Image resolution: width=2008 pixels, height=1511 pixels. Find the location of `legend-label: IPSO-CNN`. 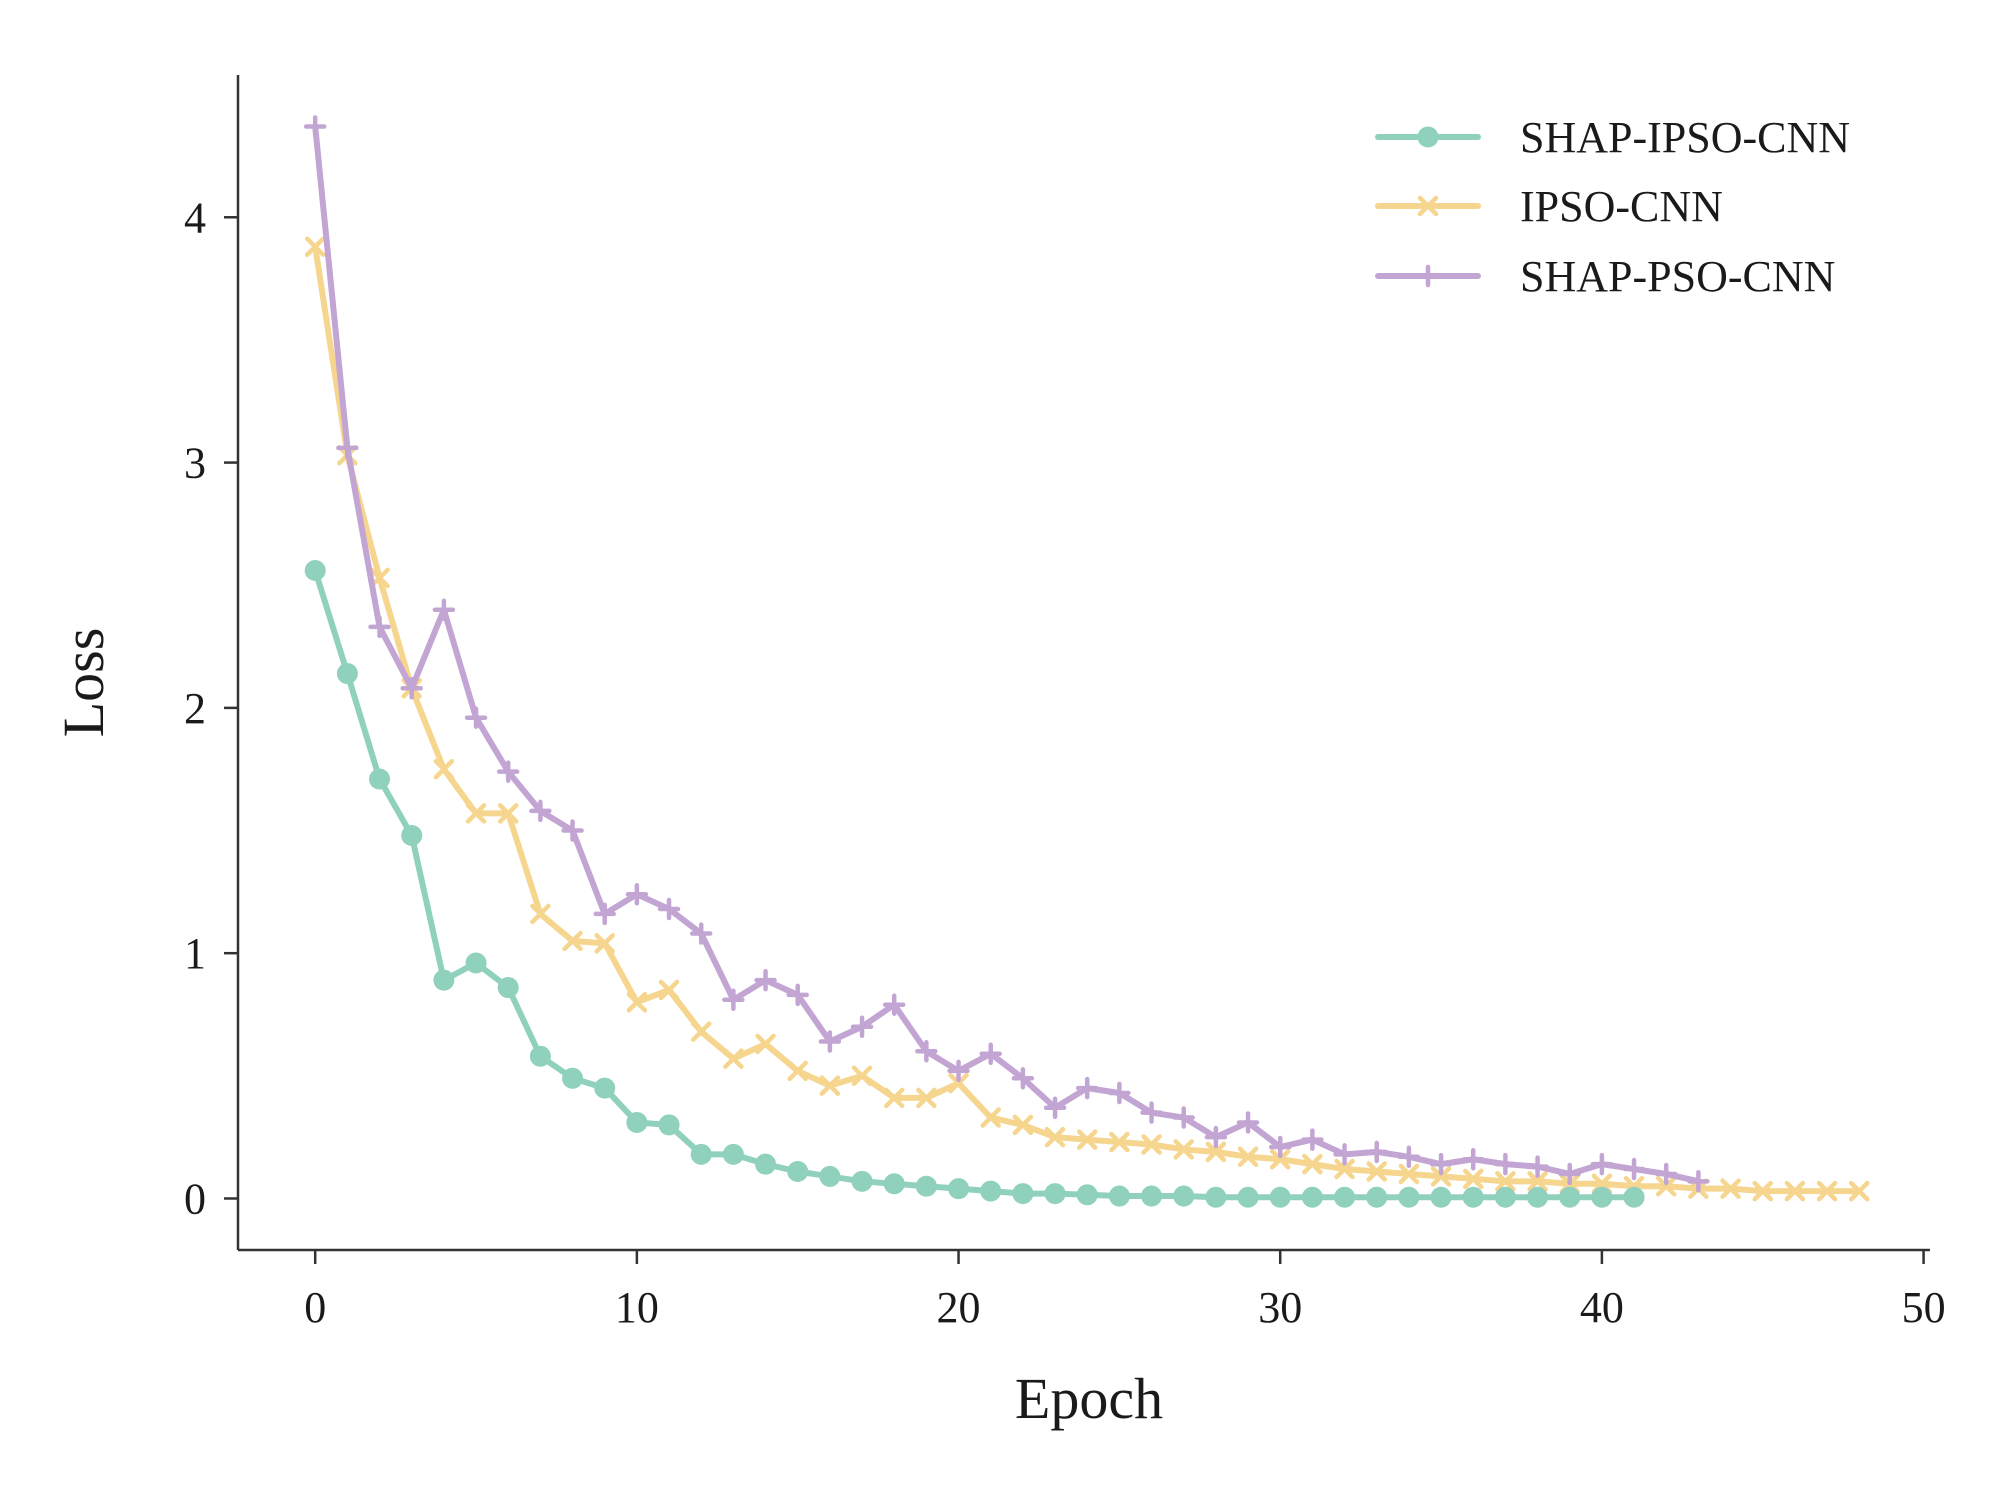

legend-label: IPSO-CNN is located at coordinates (1621, 206).